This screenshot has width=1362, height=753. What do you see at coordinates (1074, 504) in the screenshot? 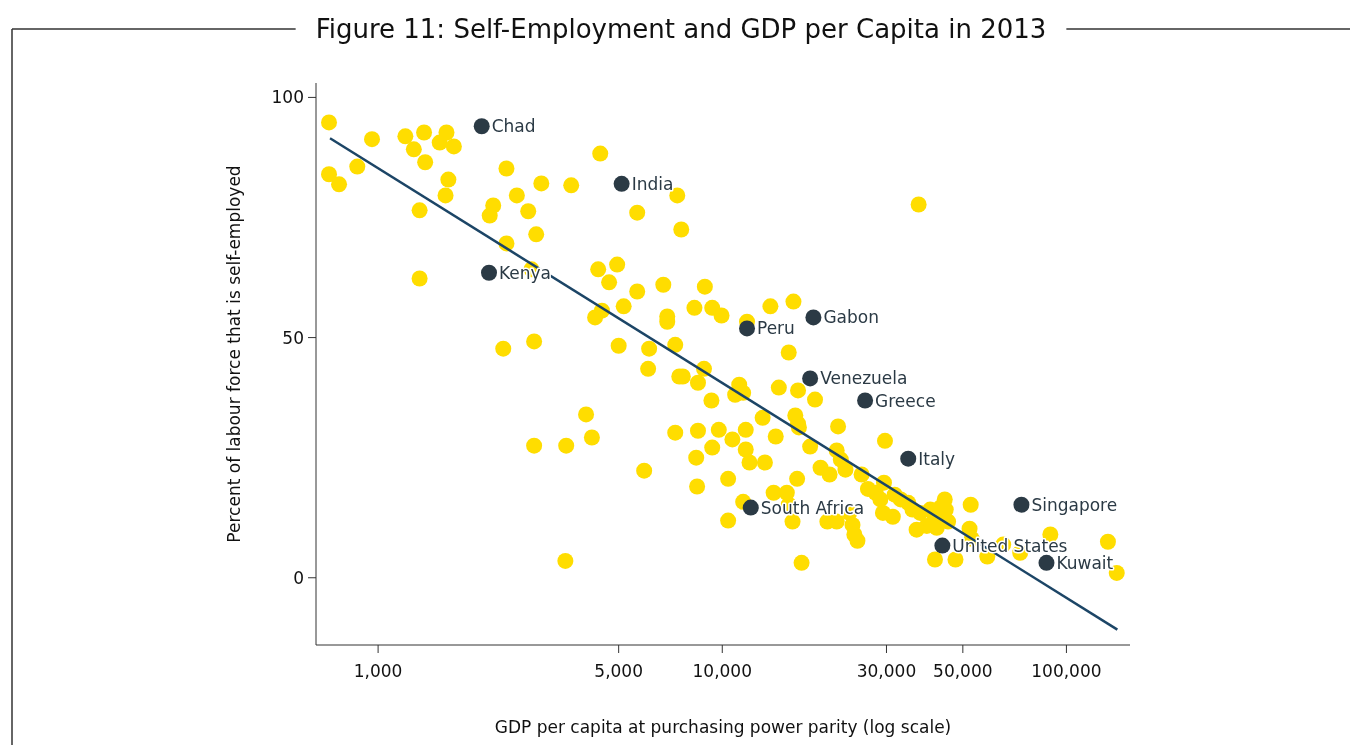
I see `annotation: Singapore` at bounding box center [1074, 504].